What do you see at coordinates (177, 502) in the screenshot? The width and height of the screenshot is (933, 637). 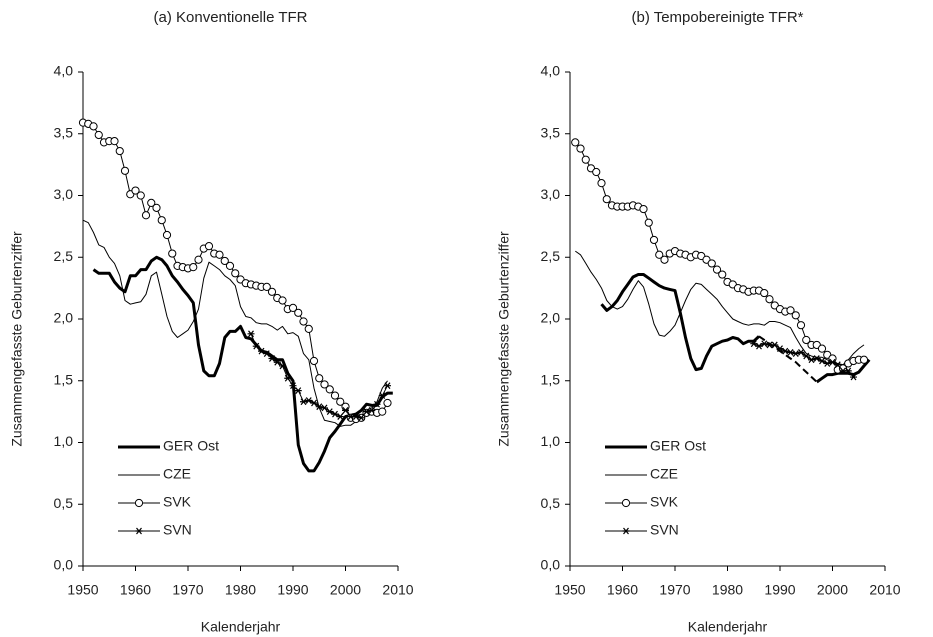 I see `legend-label: SVK` at bounding box center [177, 502].